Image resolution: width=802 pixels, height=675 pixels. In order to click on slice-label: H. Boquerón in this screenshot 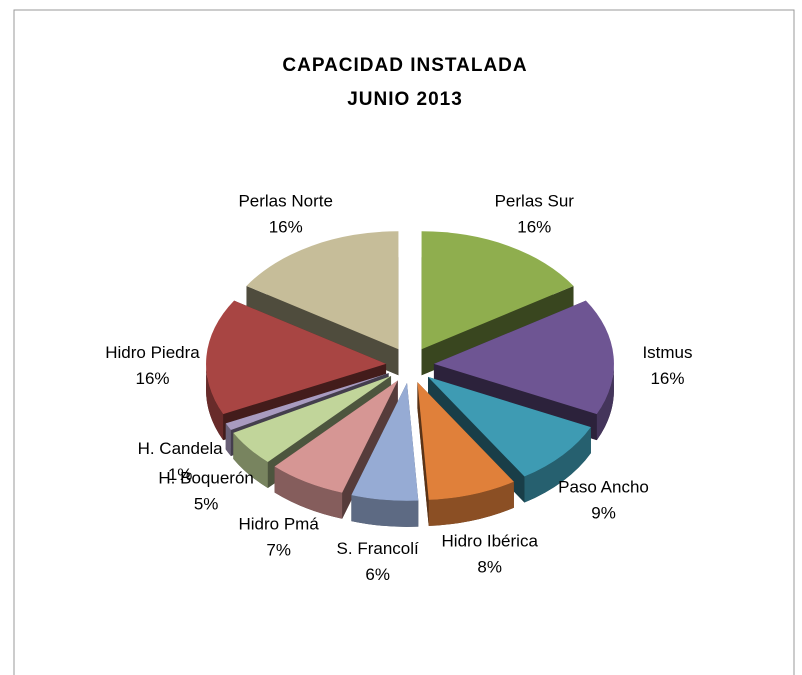, I will do `click(205, 477)`.